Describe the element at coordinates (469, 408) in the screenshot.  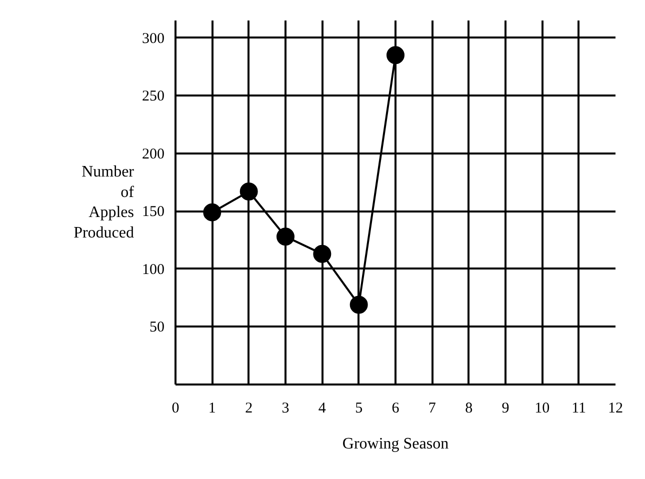
I see `x-tick-label: 8` at that location.